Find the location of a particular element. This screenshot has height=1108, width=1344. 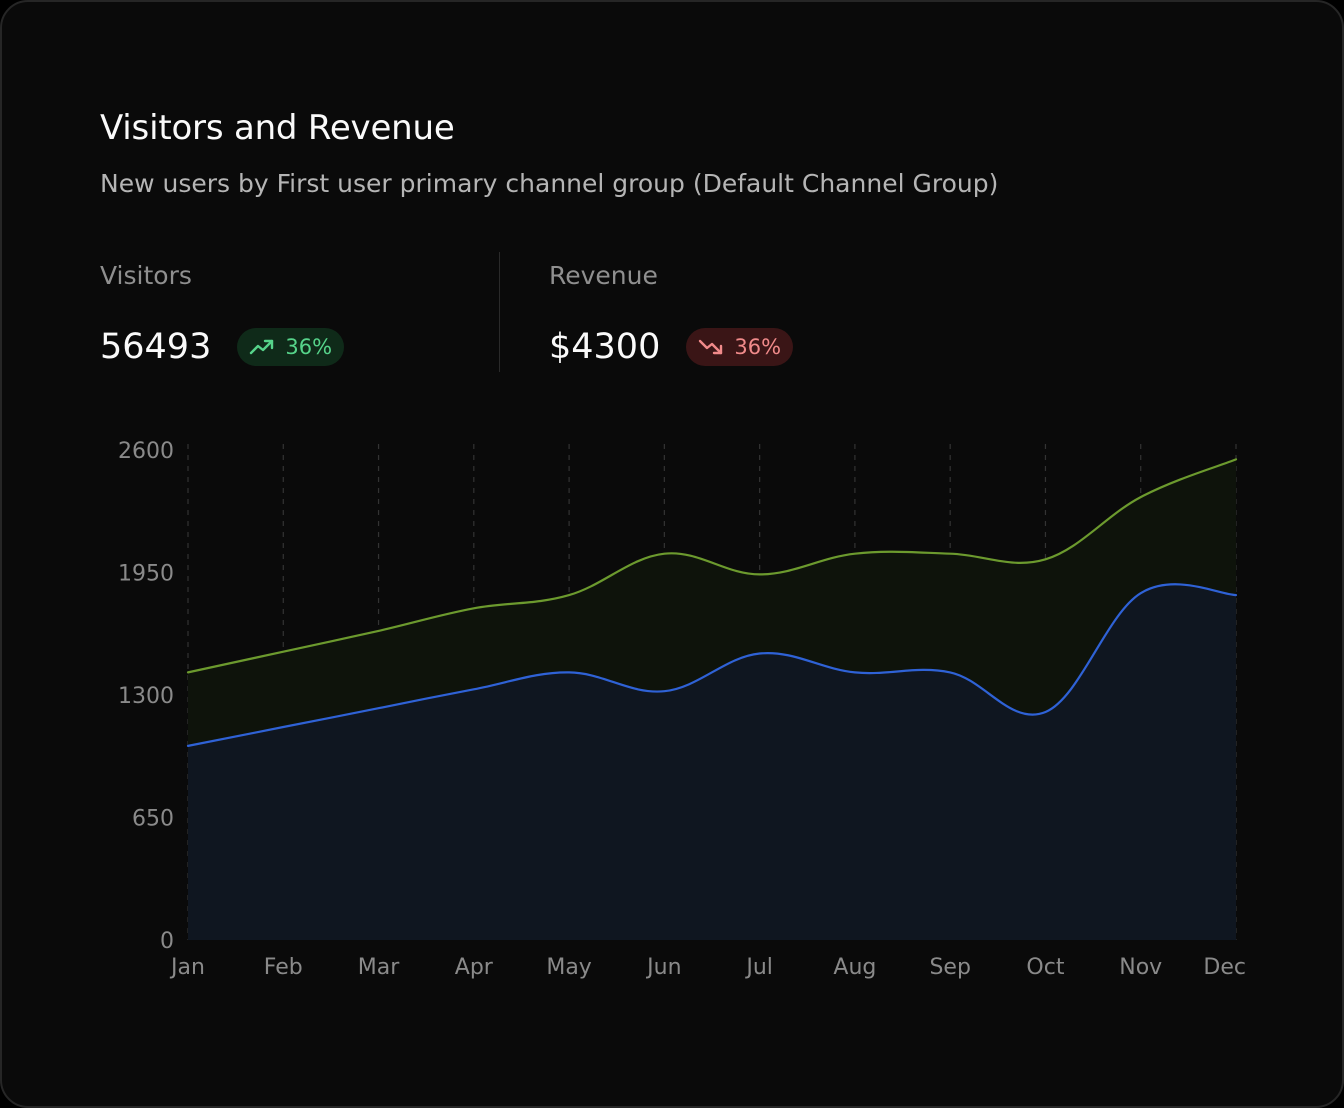

visitors-stat: Visitors 56493 36% is located at coordinates (222, 314).